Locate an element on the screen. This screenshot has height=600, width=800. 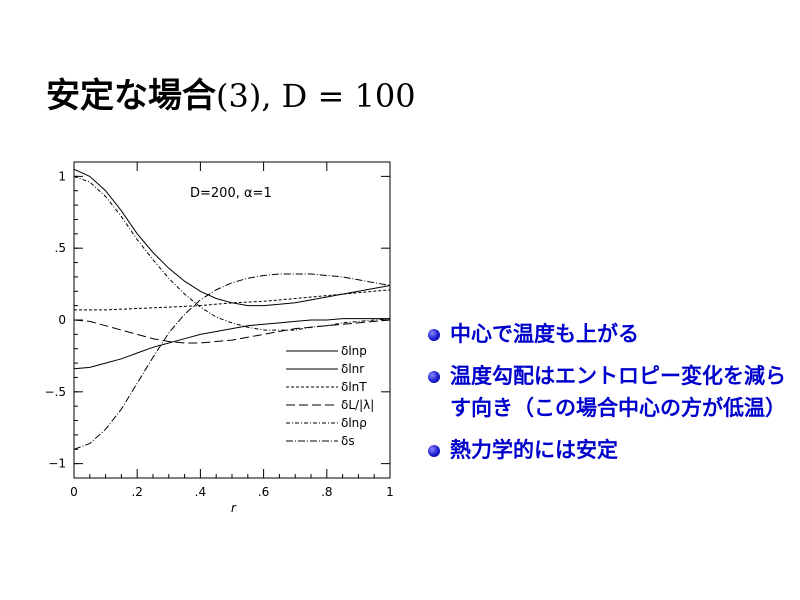
y-tick-label: −.5 is located at coordinates (55, 392).